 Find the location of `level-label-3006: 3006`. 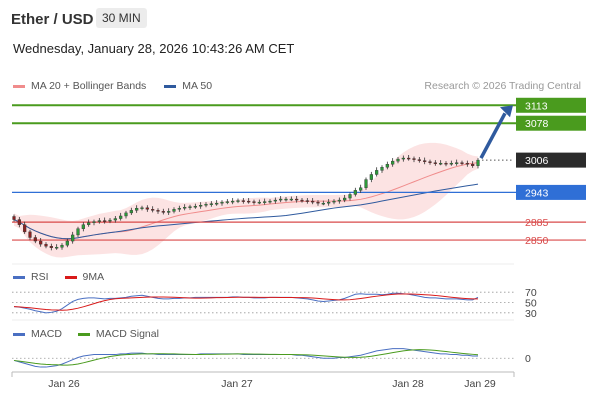

level-label-3006: 3006 is located at coordinates (537, 161).